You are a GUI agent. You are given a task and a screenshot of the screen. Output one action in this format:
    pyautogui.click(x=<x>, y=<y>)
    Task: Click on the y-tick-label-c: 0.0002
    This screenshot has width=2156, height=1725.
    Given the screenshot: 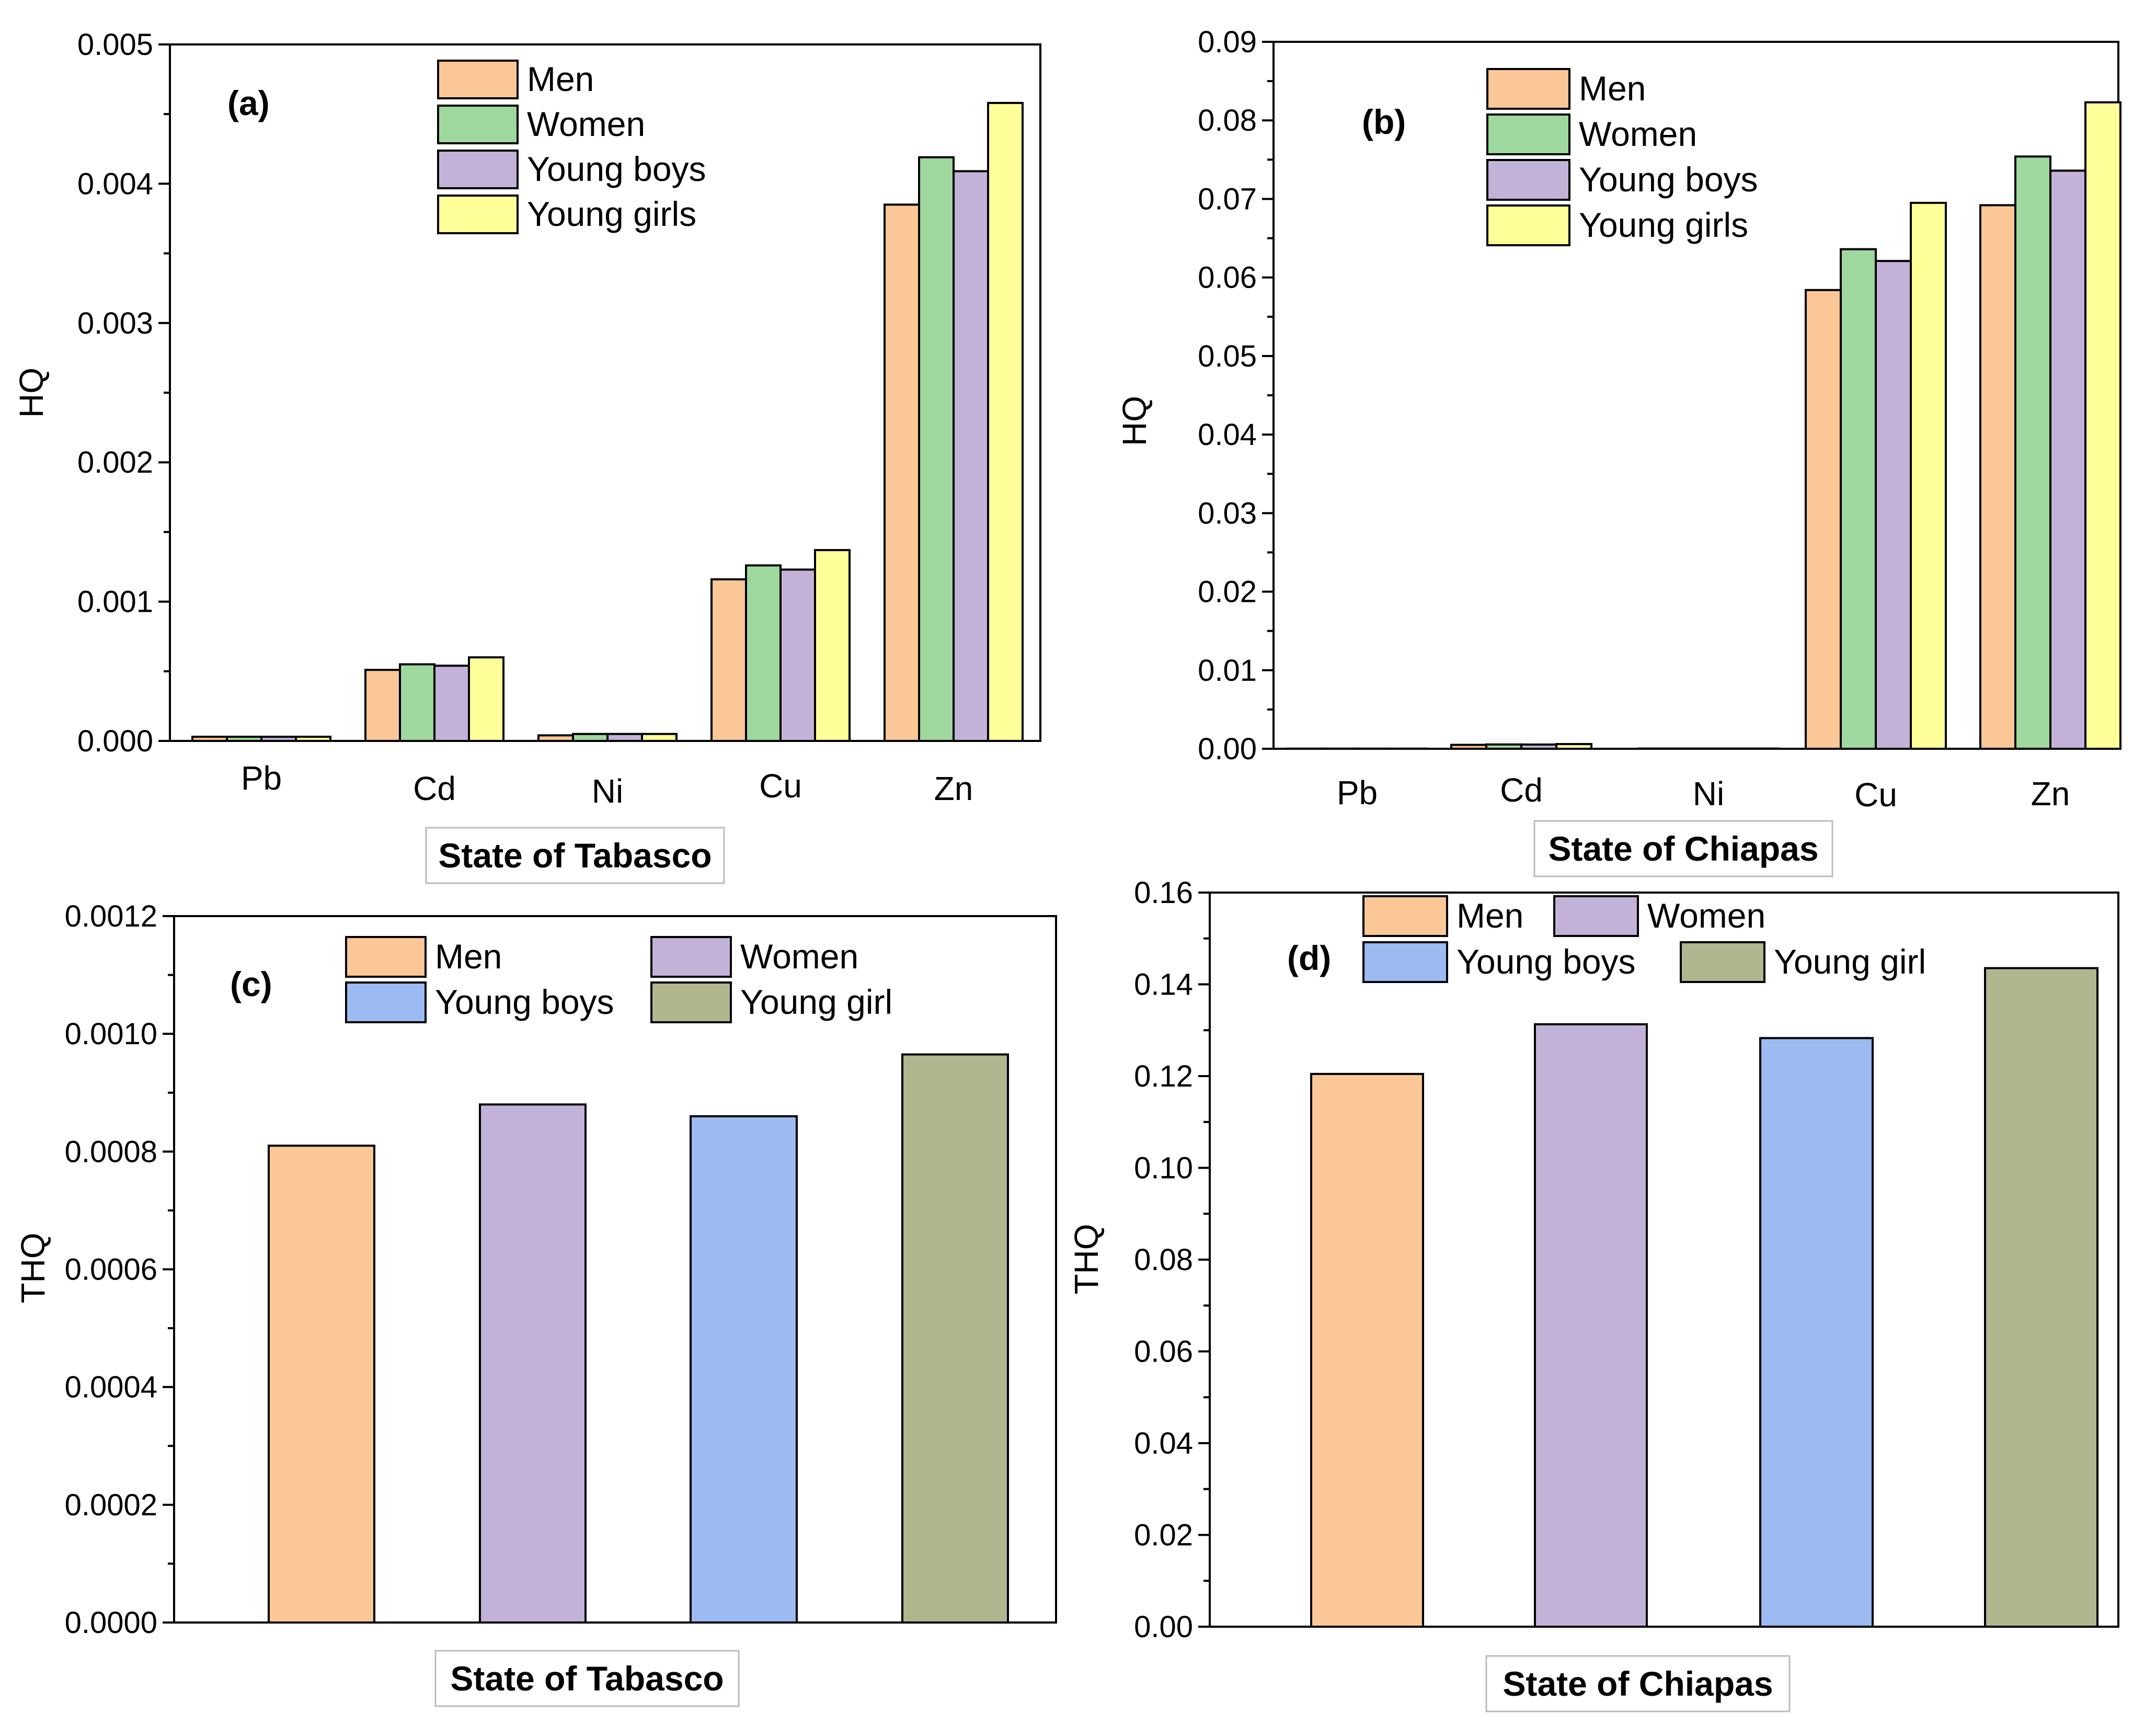 What is the action you would take?
    pyautogui.click(x=111, y=1505)
    